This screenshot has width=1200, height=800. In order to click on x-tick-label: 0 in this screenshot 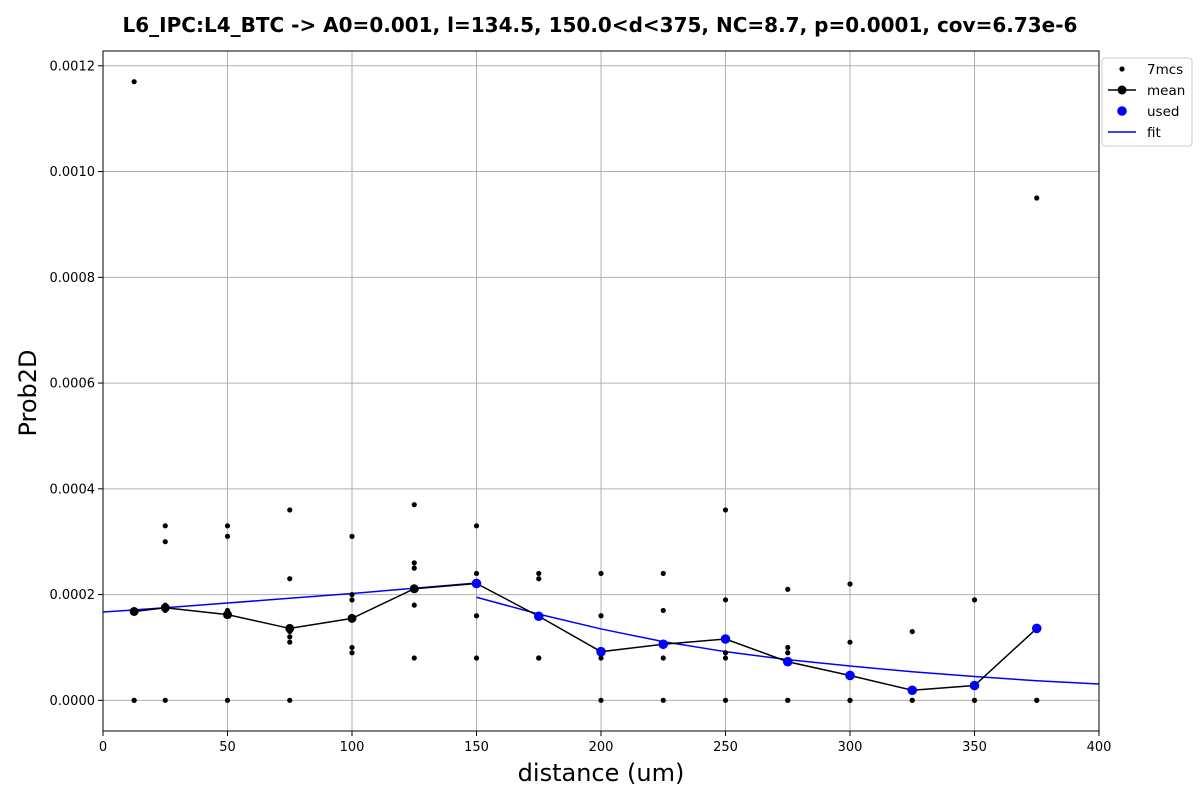, I will do `click(103, 747)`.